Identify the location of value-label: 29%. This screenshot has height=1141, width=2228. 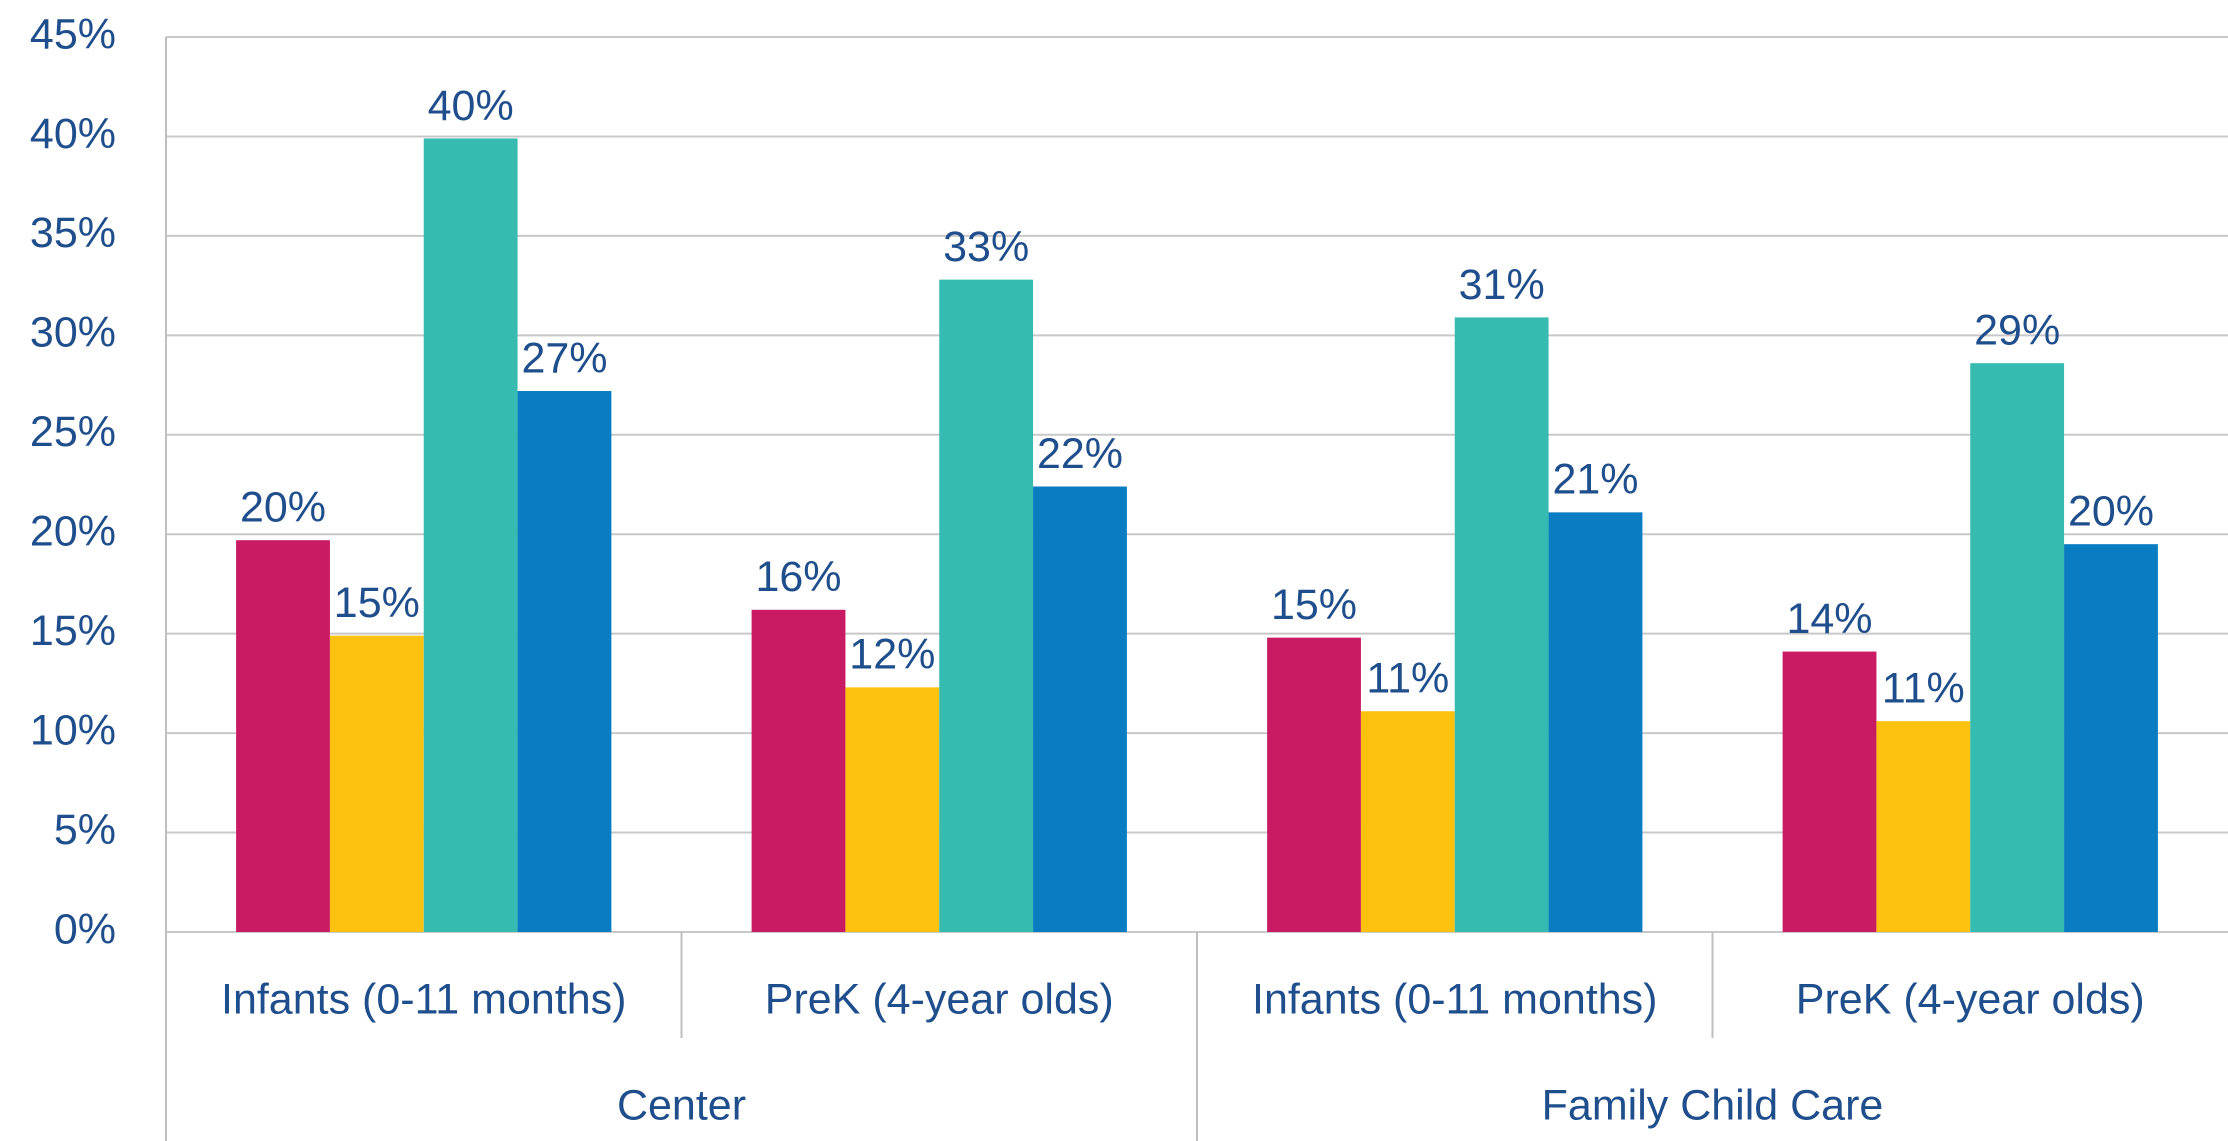
(2017, 331).